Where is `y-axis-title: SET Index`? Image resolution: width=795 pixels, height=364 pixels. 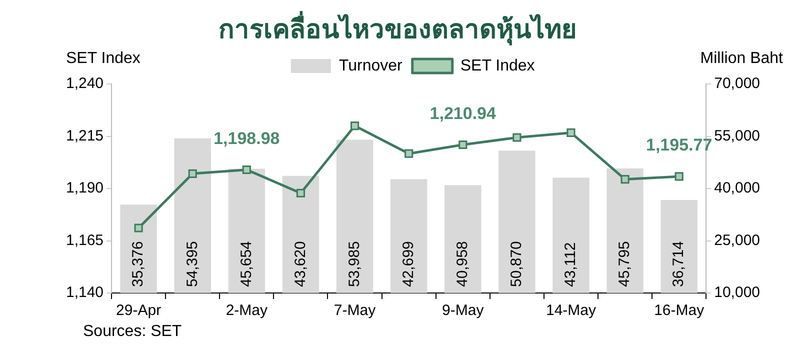 y-axis-title: SET Index is located at coordinates (103, 59).